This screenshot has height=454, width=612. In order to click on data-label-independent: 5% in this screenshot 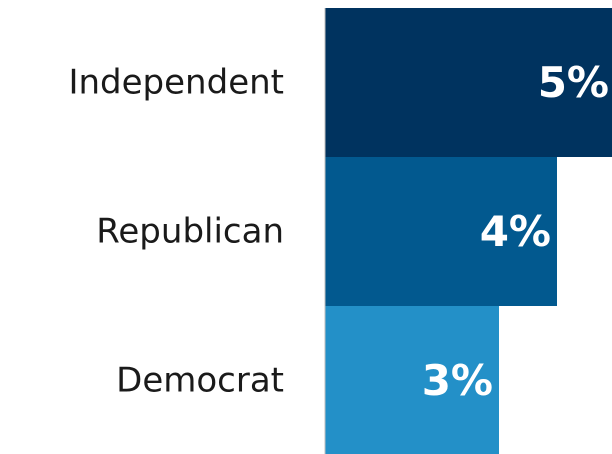, I will do `click(573, 82)`.